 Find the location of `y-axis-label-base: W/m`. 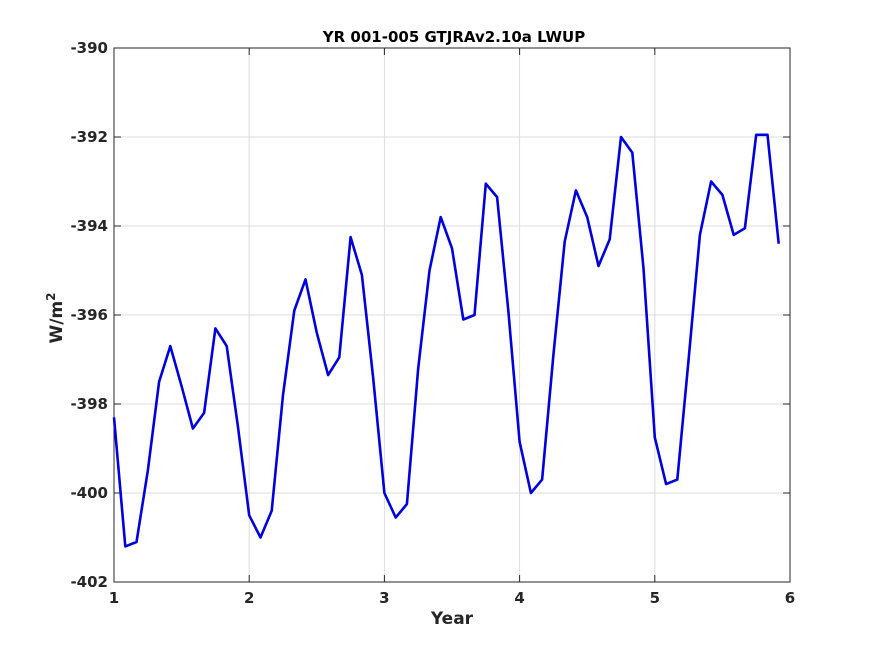

y-axis-label-base: W/m is located at coordinates (57, 322).